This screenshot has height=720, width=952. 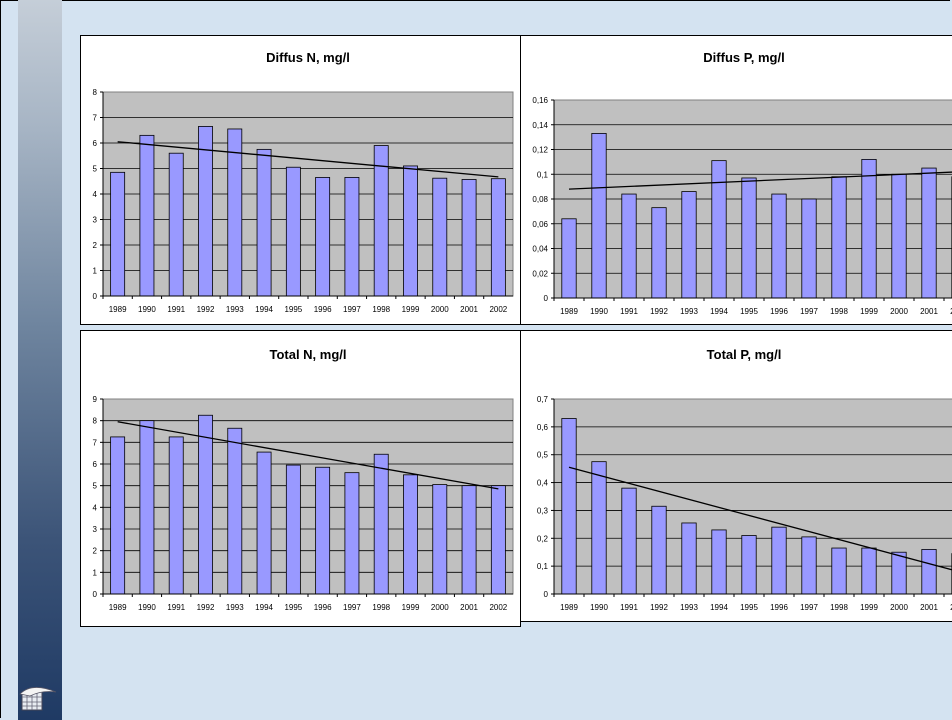 What do you see at coordinates (743, 57) in the screenshot?
I see `chart-title: Diffus P, mg/l` at bounding box center [743, 57].